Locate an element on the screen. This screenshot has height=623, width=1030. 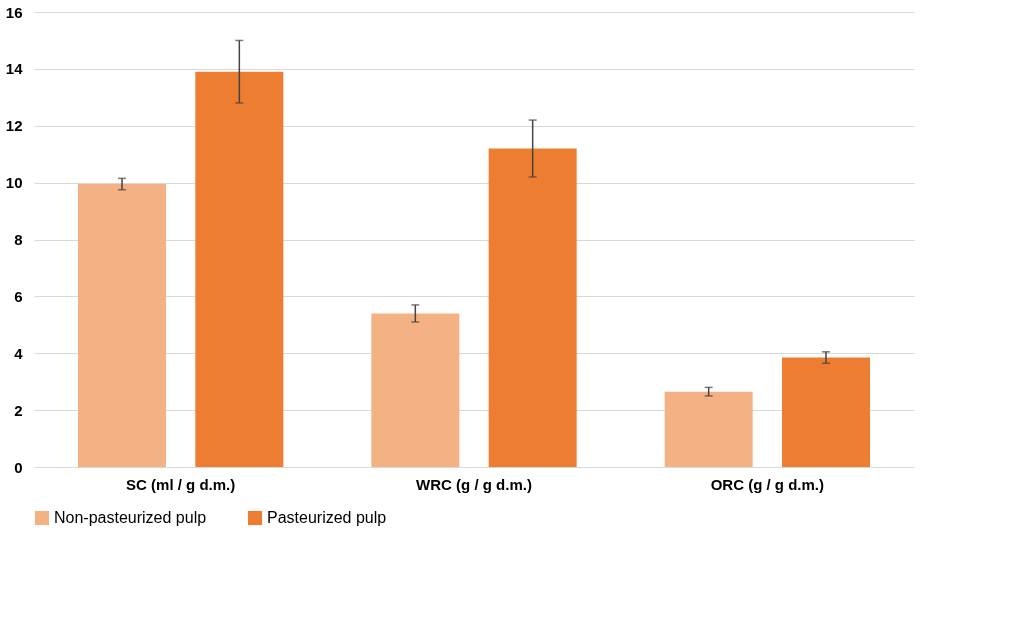
legend-label: Pasteurized pulp is located at coordinates (327, 517).